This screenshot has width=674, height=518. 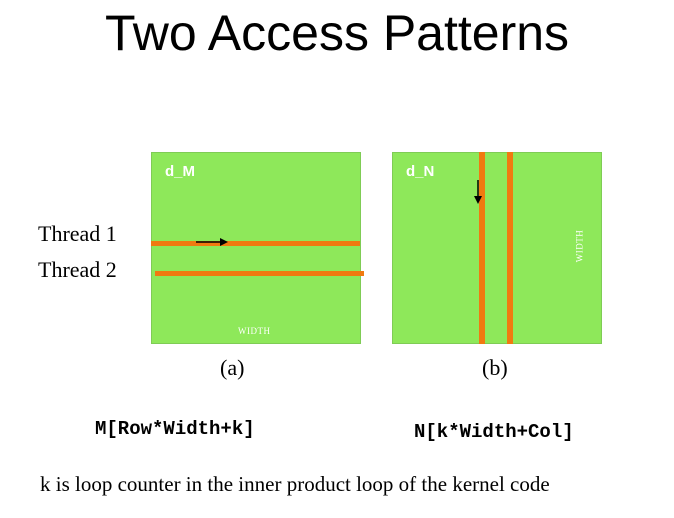 What do you see at coordinates (259, 273) in the screenshot?
I see `thread-2-row-access-bar` at bounding box center [259, 273].